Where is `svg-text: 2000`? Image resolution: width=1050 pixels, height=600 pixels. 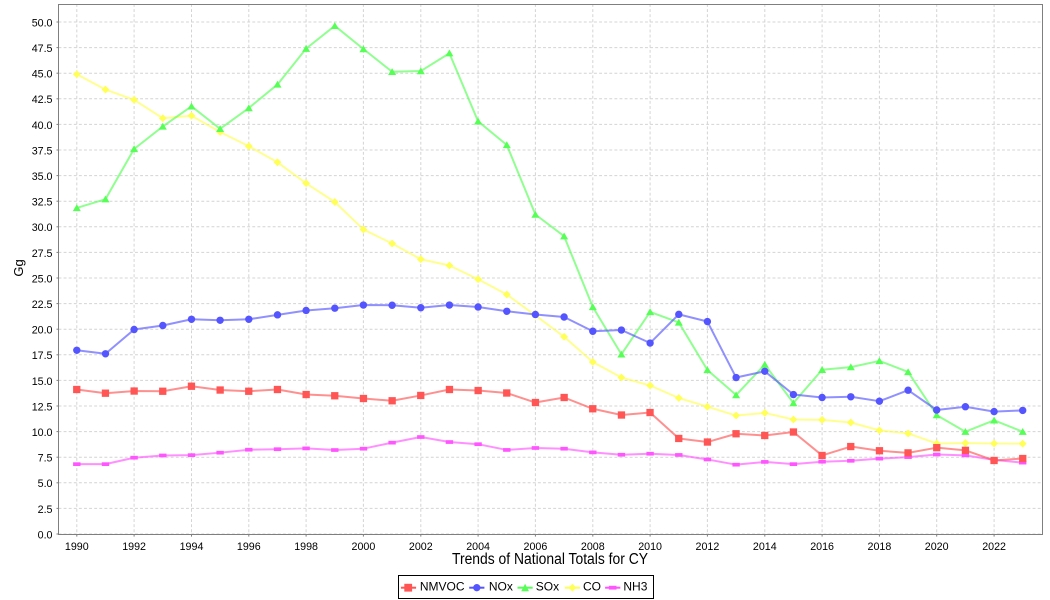 svg-text: 2000 is located at coordinates (364, 547).